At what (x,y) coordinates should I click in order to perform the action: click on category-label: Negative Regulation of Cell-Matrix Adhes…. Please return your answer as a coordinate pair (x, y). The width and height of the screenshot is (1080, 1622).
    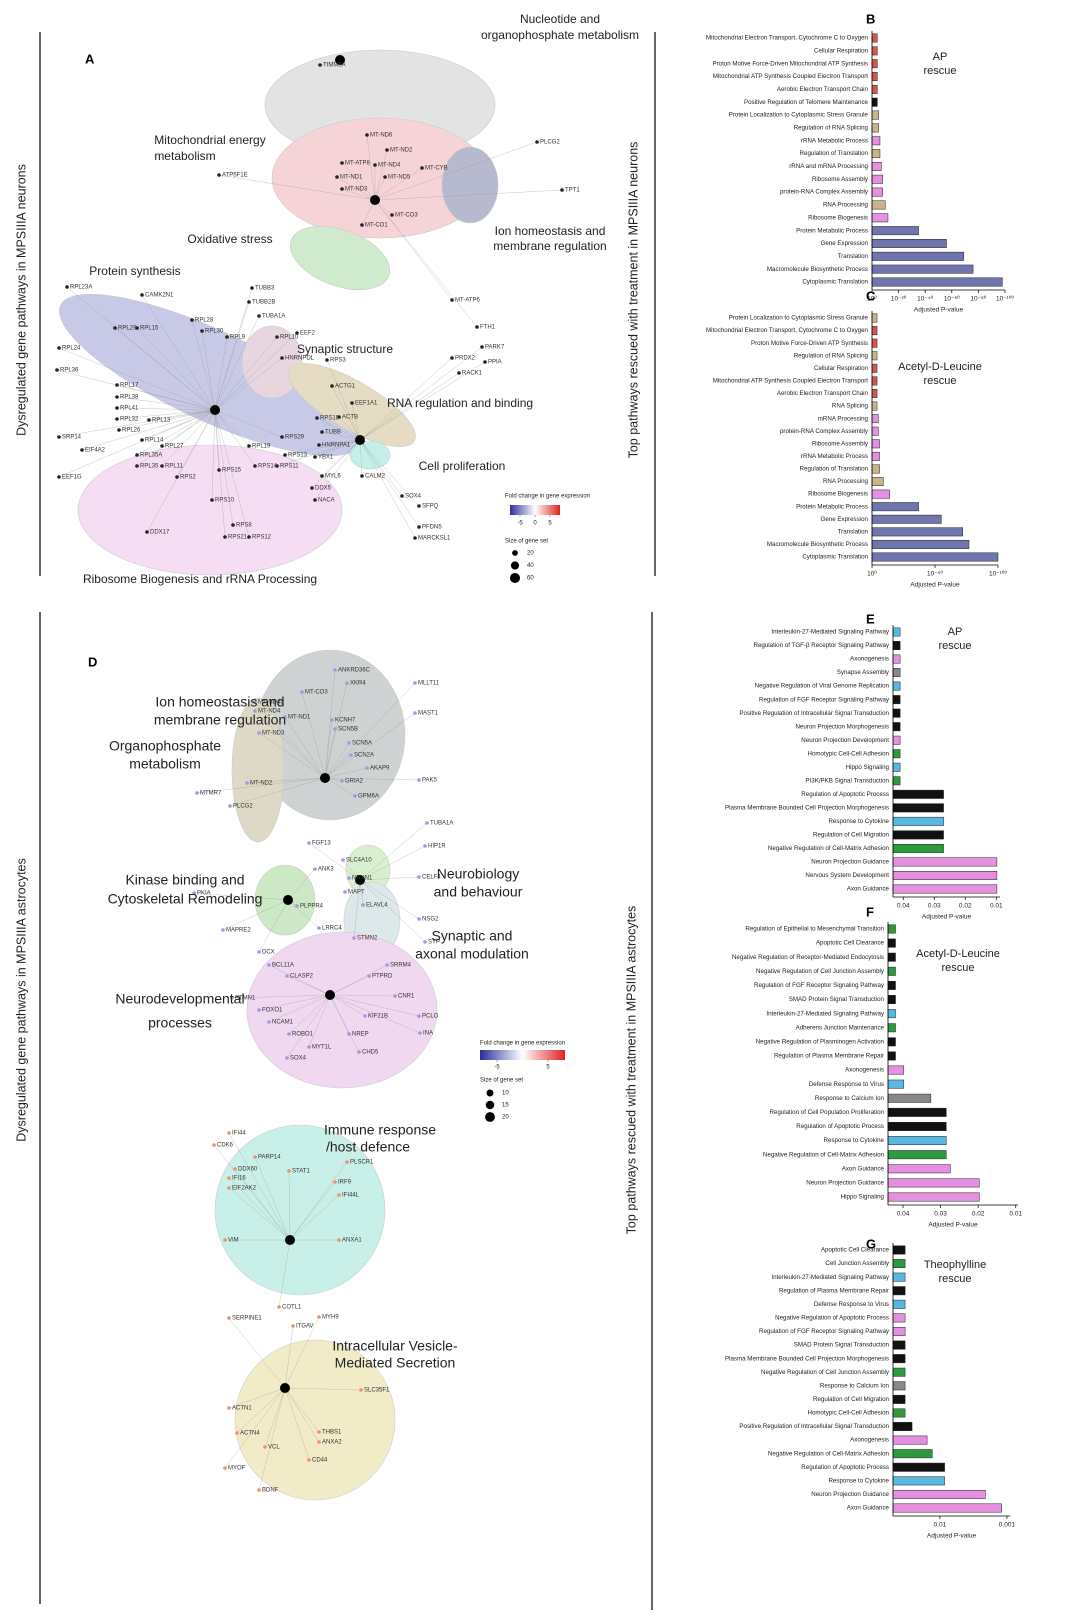
    Looking at the image, I should click on (824, 1154).